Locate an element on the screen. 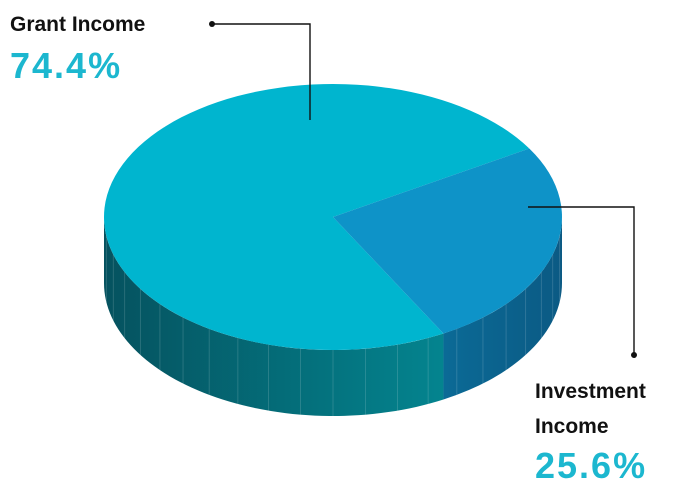 This screenshot has height=485, width=675. leader-line-investment-income is located at coordinates (581, 280).